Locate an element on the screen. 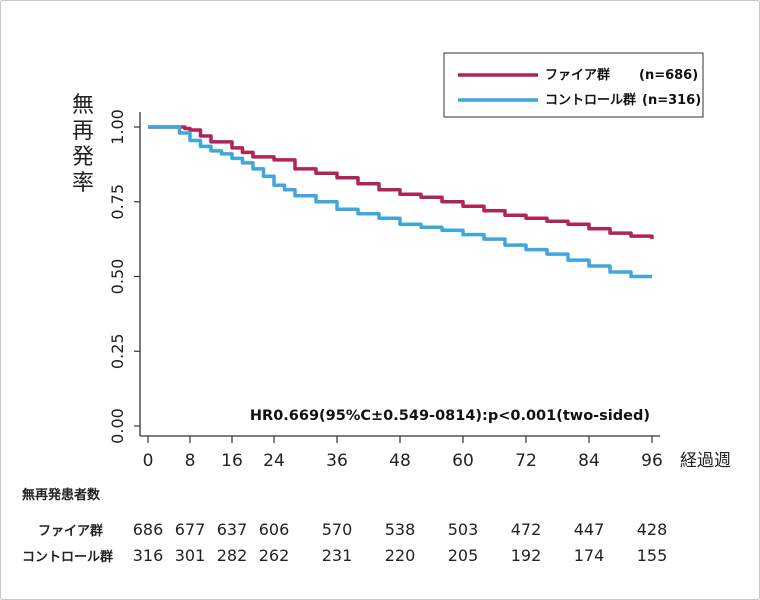  risk-row-label-control: コントロール群 is located at coordinates (67, 557).